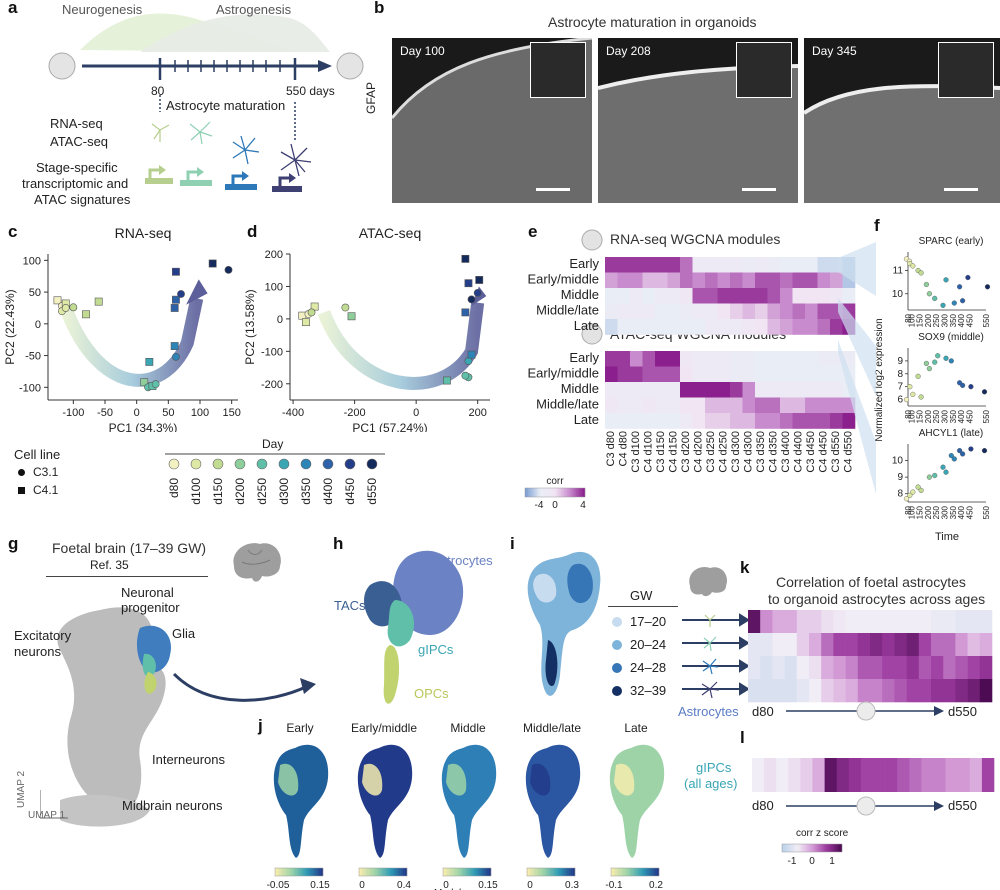  What do you see at coordinates (414, 627) in the screenshot?
I see `glia-umap-celltypes` at bounding box center [414, 627].